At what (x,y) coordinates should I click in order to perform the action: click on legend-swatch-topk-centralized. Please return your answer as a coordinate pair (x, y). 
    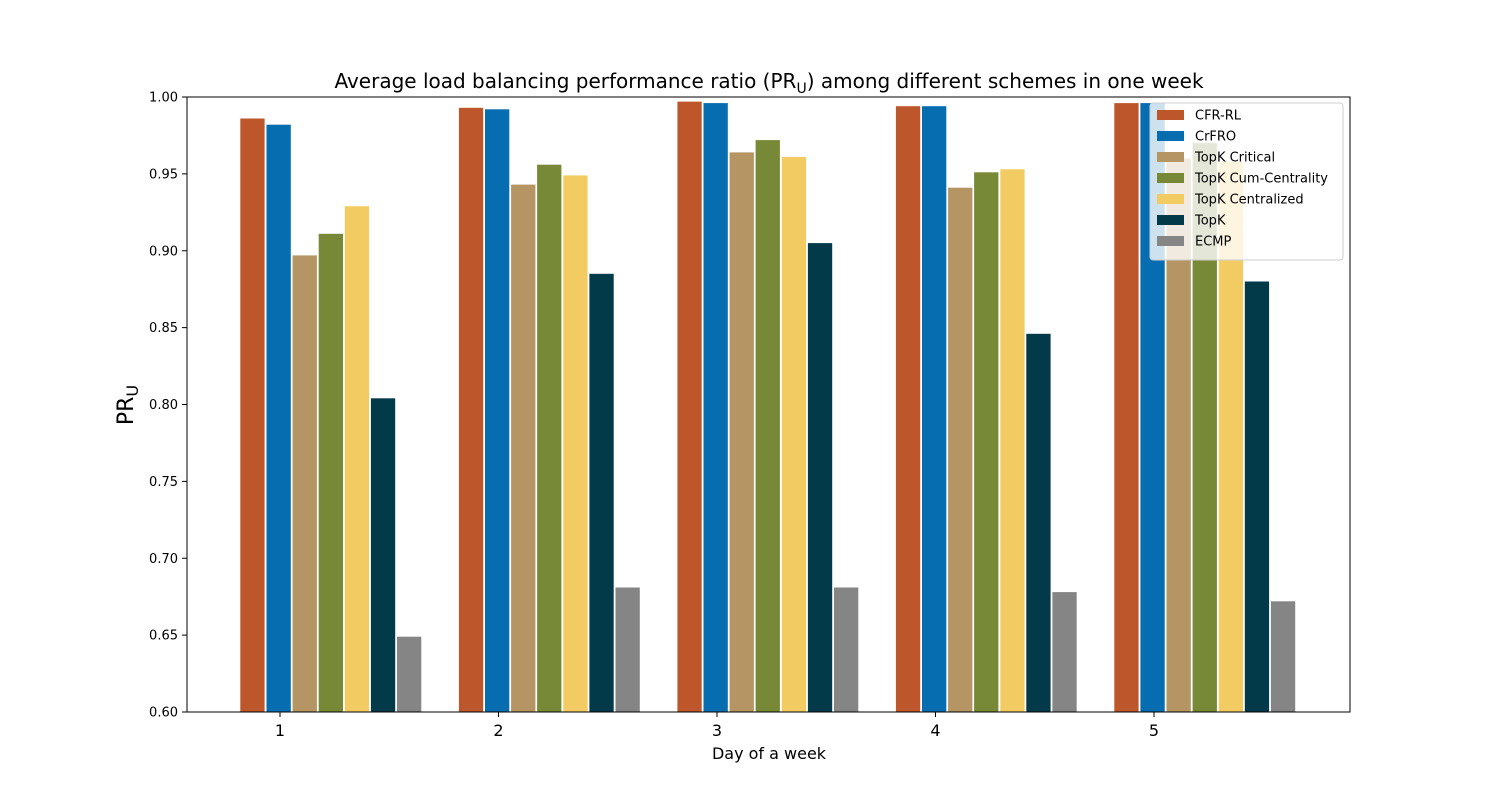
    Looking at the image, I should click on (1170, 199).